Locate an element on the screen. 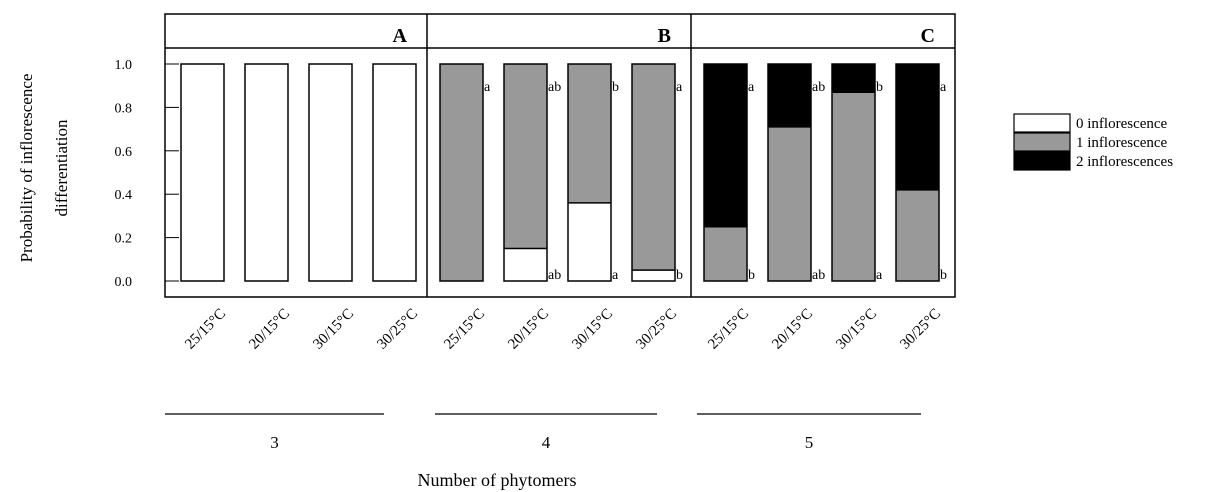 This screenshot has height=492, width=1231. panel-letter: B is located at coordinates (664, 36).